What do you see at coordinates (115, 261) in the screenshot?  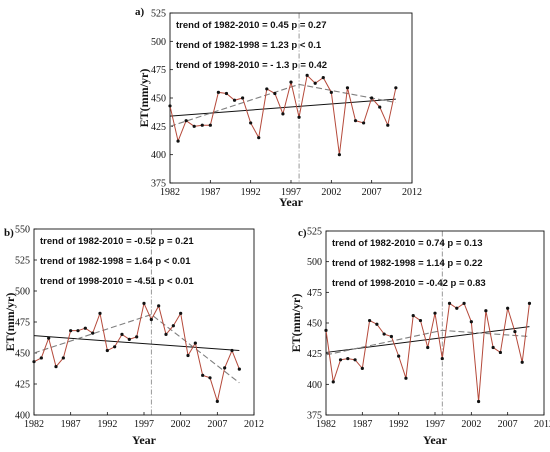 I see `trend-annotation: trend of 1982-1998 = 1.64 p < 0.01` at bounding box center [115, 261].